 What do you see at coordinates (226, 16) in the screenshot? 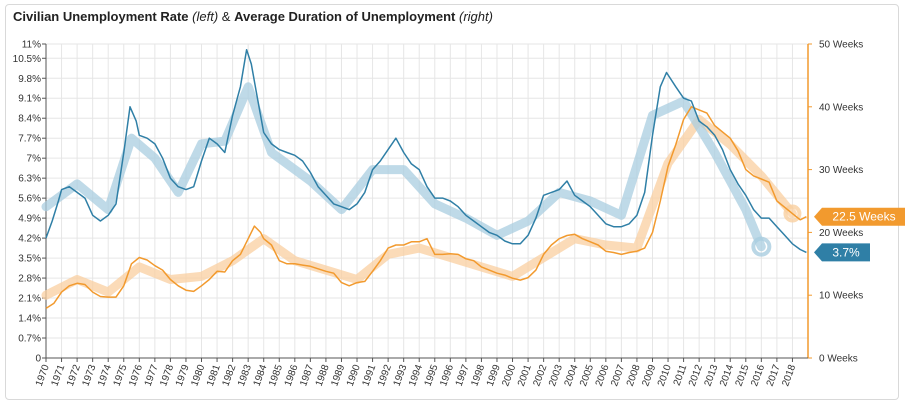
I see `title-part-amp: &` at bounding box center [226, 16].